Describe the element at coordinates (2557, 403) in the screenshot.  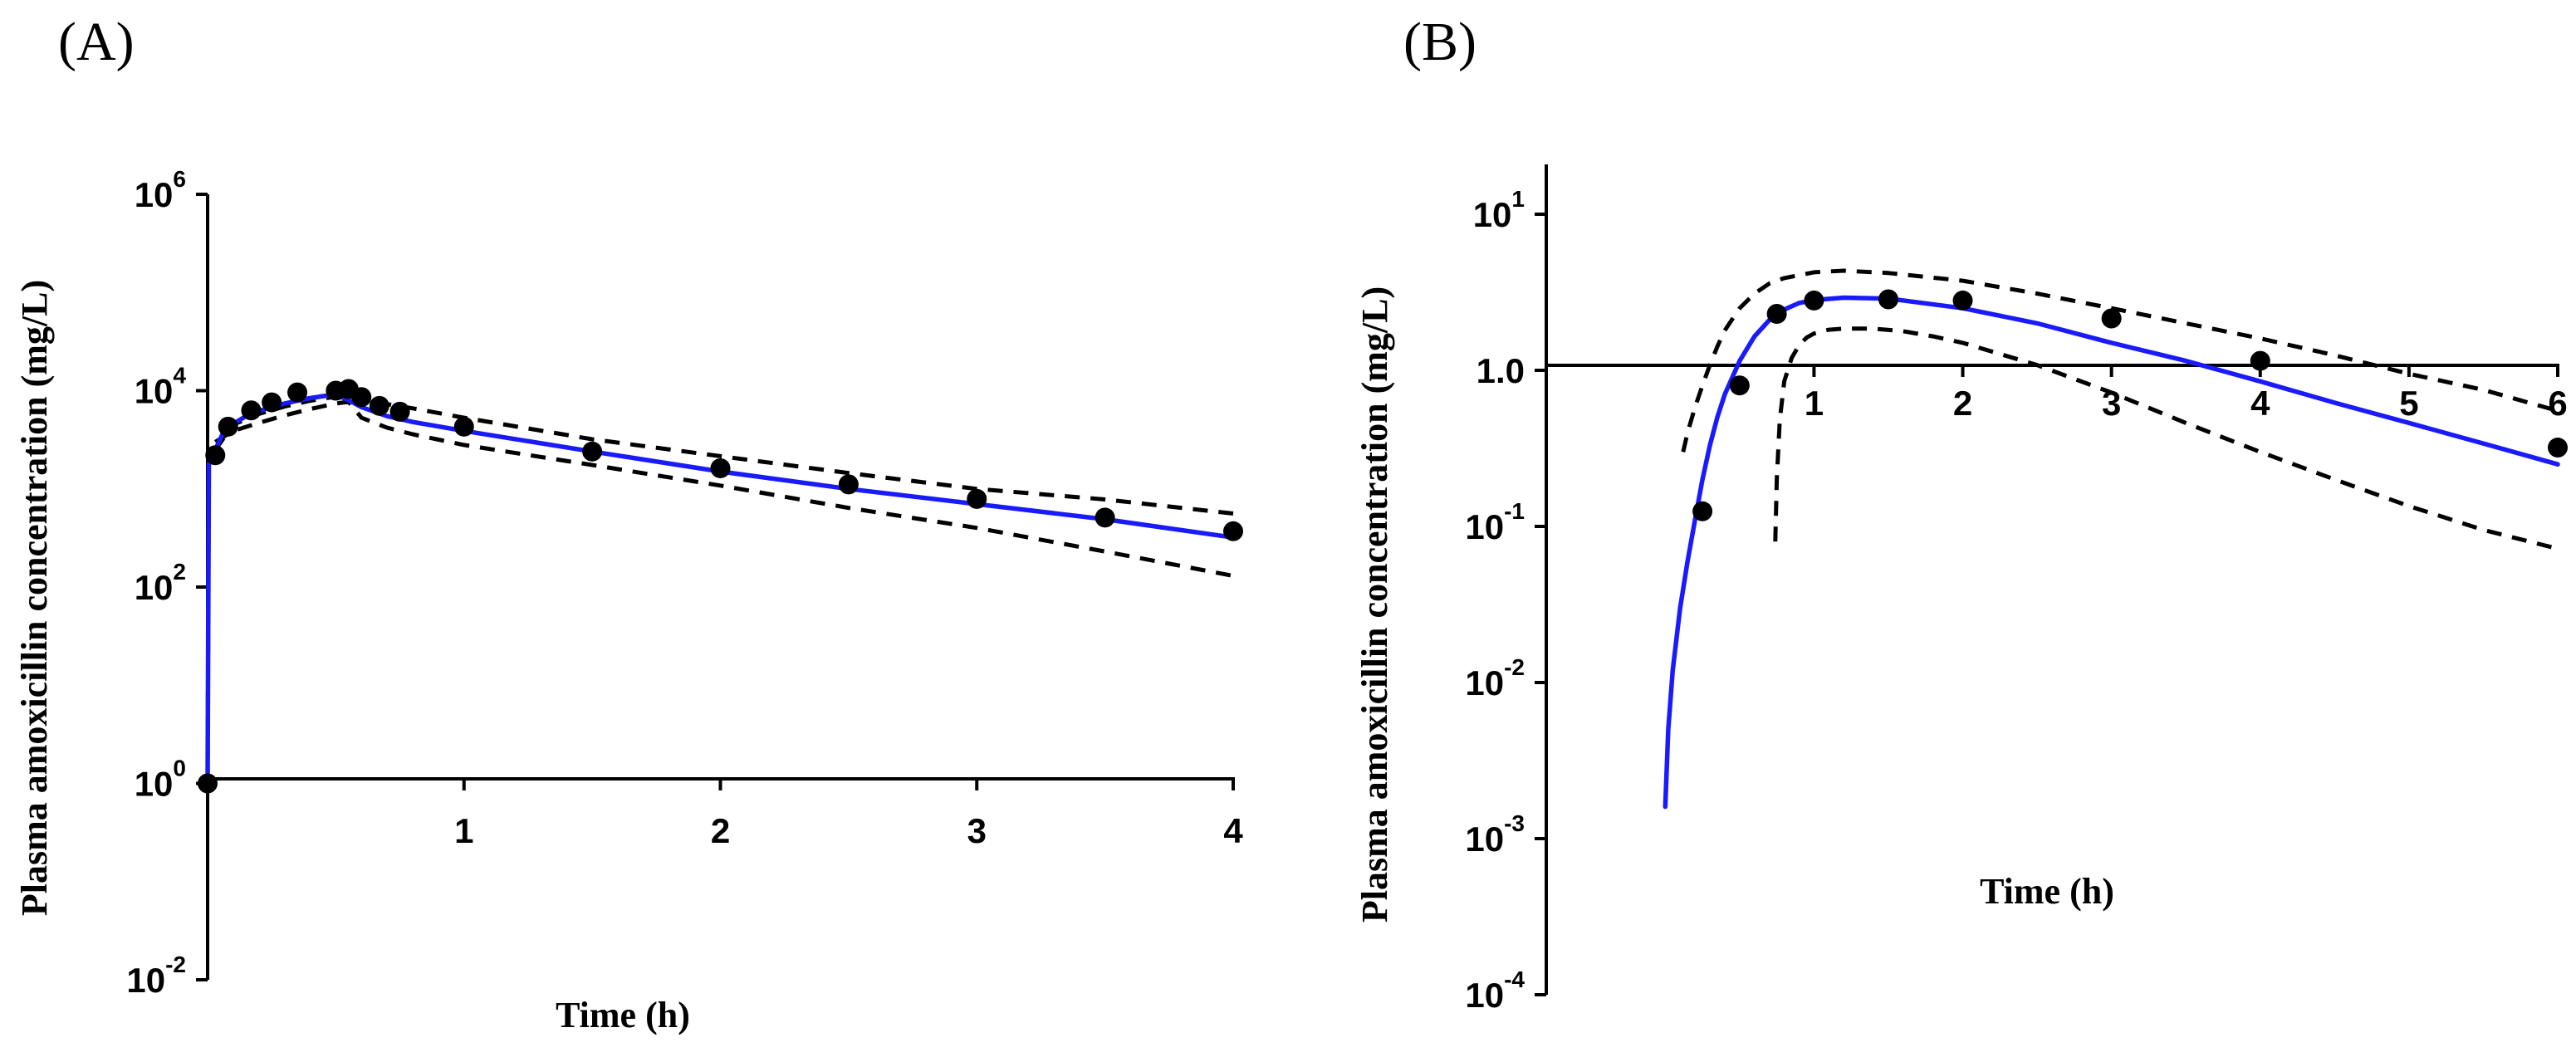
I see `x-tick-label: 6` at that location.